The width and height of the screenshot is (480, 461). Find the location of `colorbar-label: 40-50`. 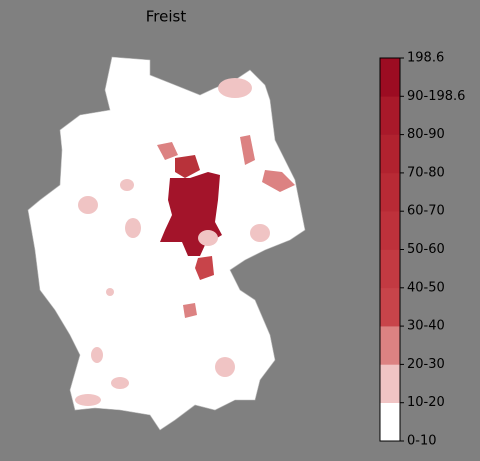

colorbar-label: 40-50 is located at coordinates (426, 287).